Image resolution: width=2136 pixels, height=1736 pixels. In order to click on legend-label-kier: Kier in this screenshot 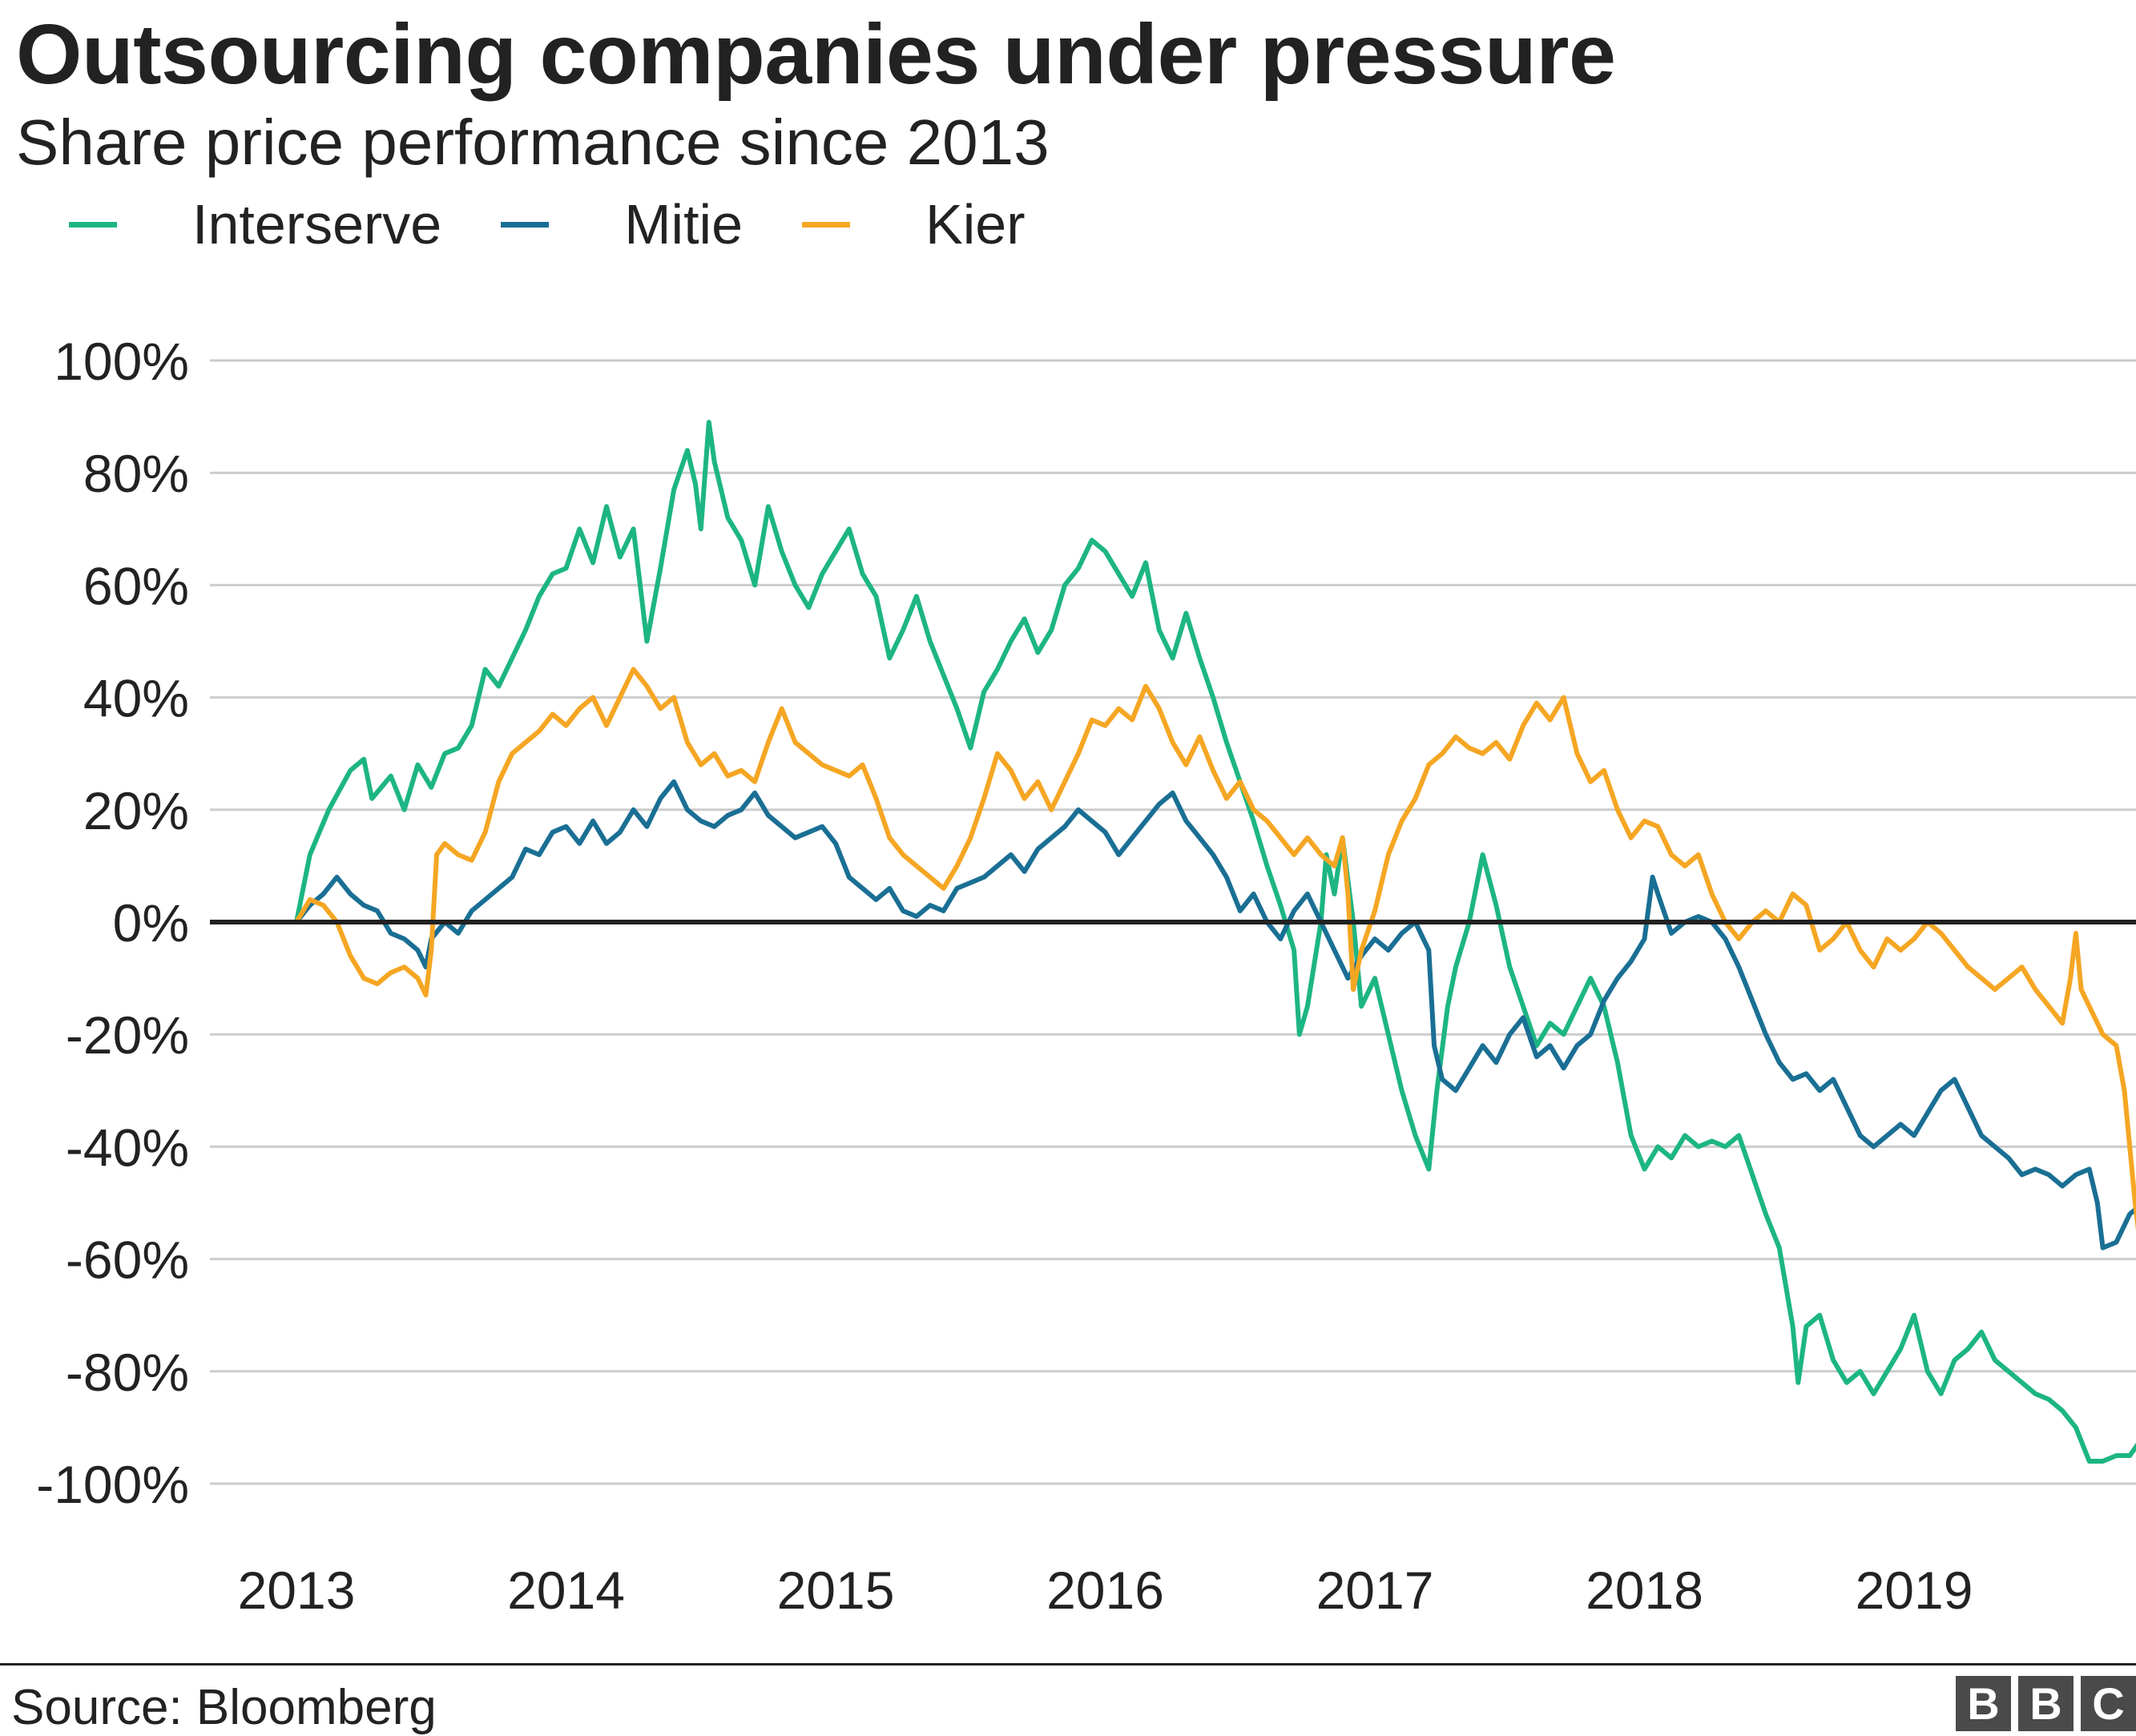, I will do `click(976, 225)`.